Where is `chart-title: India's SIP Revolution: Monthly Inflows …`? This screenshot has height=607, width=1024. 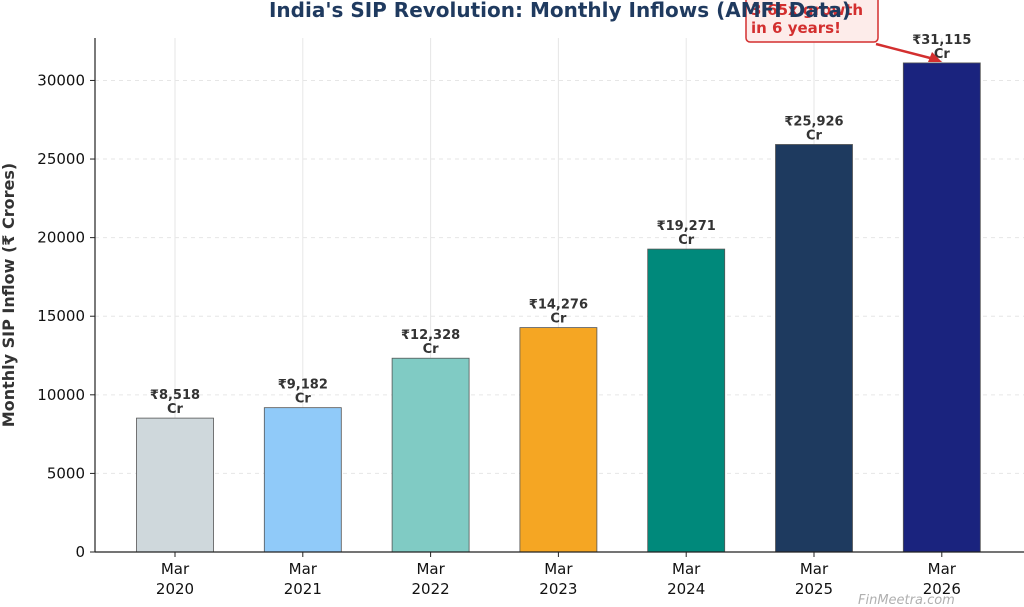
chart-title: India's SIP Revolution: Monthly Inflows … is located at coordinates (560, 11).